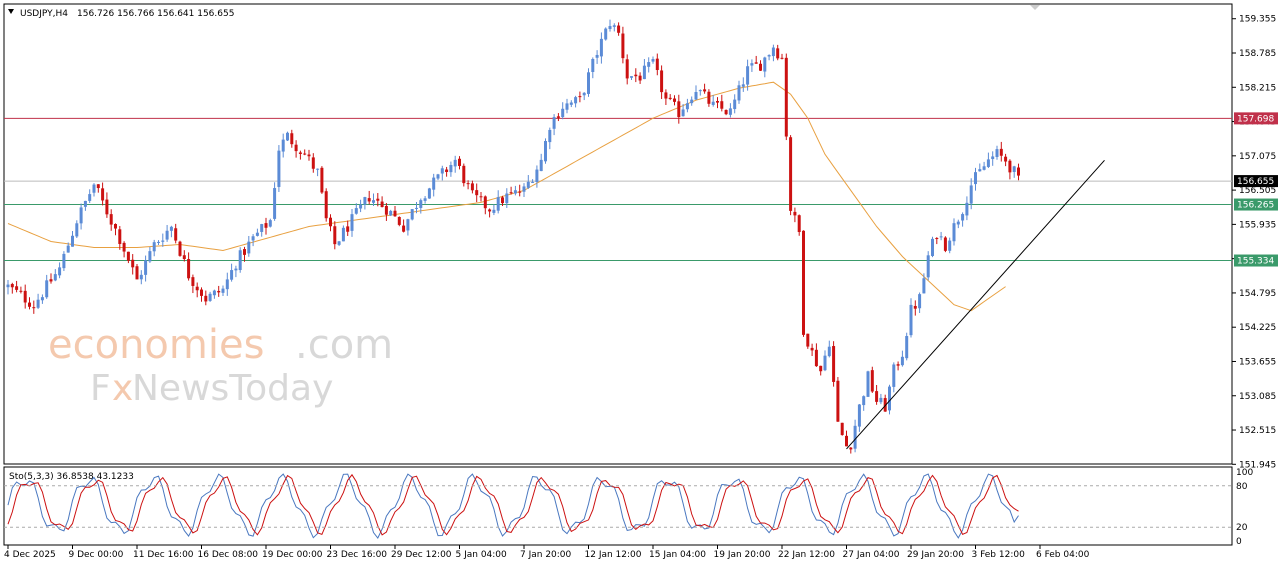 The height and width of the screenshot is (567, 1280). I want to click on time-tick-label: 27 Jan 04:00, so click(871, 555).